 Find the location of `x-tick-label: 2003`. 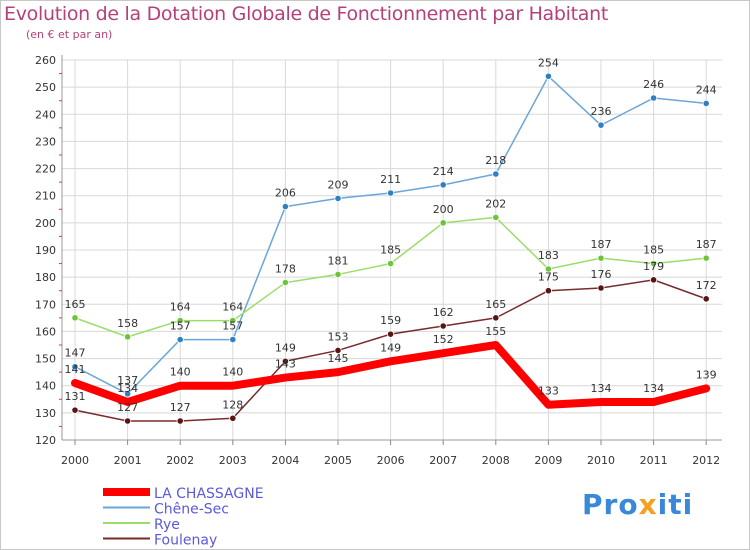

x-tick-label: 2003 is located at coordinates (233, 460).